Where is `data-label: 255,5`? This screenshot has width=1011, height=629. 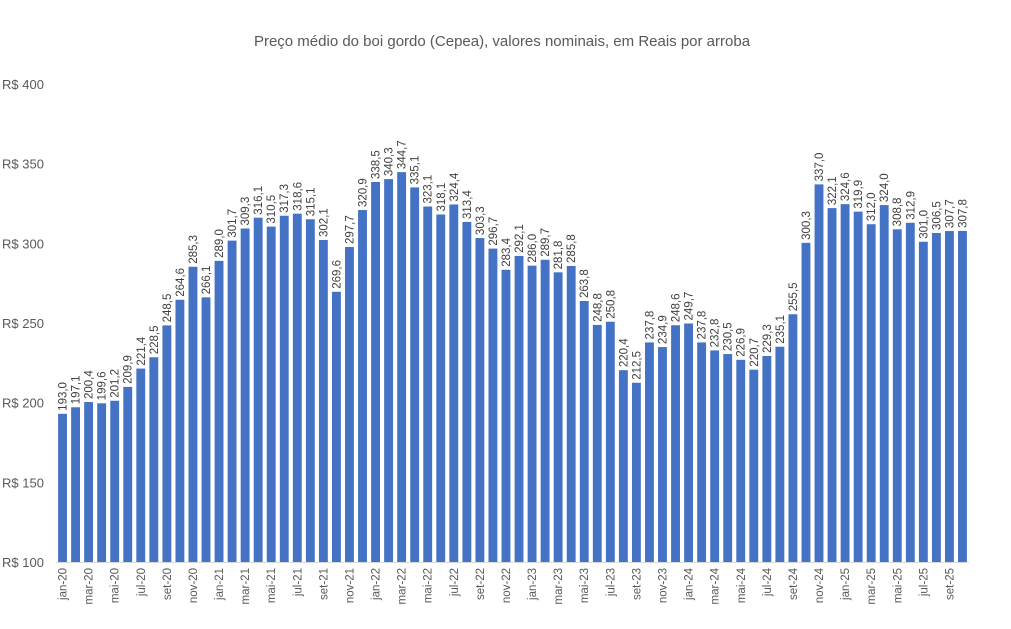 data-label: 255,5 is located at coordinates (794, 296).